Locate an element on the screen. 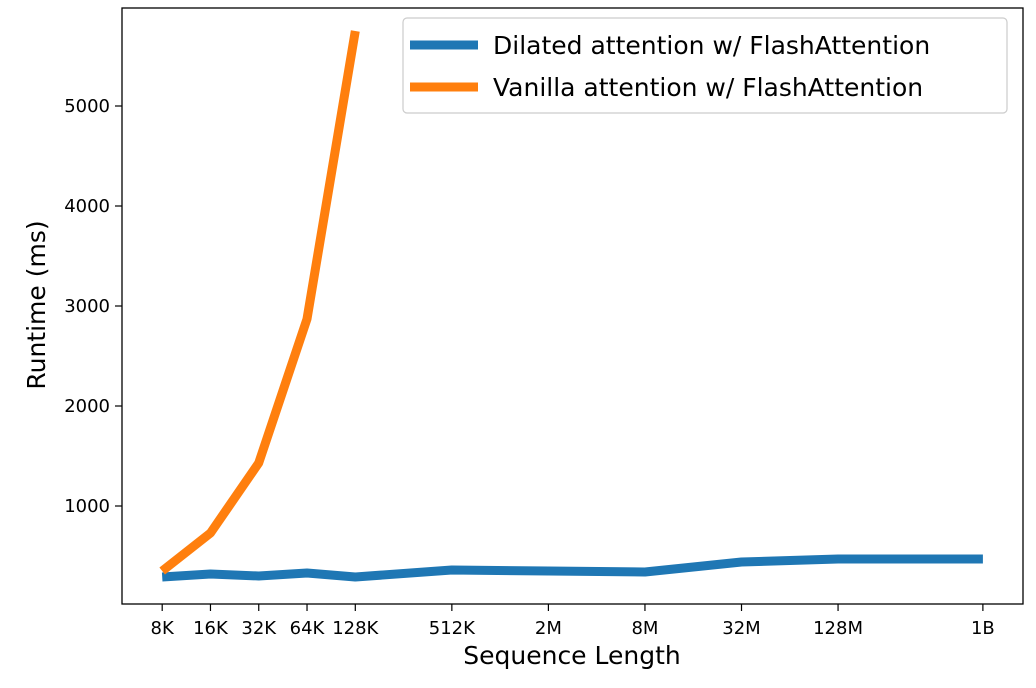 Image resolution: width=1036 pixels, height=688 pixels. x-tick-label: 32M is located at coordinates (741, 628).